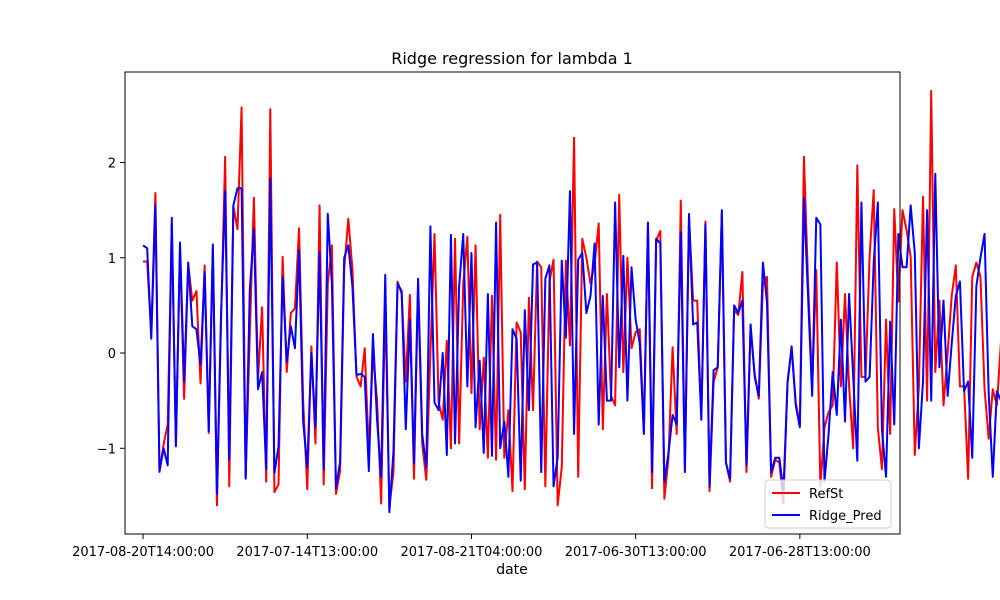  I want to click on x-tick-label: 2017-06-28T13:00:00, so click(800, 552).